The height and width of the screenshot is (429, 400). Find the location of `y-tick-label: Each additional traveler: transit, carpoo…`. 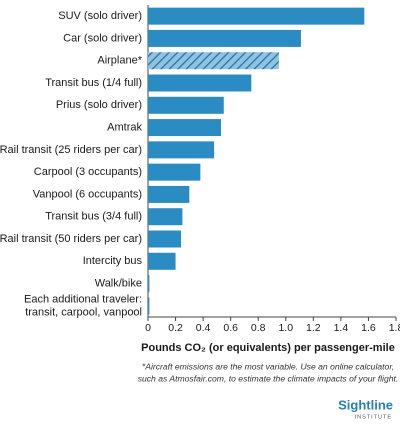

y-tick-label: Each additional traveler: transit, carpoo… is located at coordinates (83, 305).